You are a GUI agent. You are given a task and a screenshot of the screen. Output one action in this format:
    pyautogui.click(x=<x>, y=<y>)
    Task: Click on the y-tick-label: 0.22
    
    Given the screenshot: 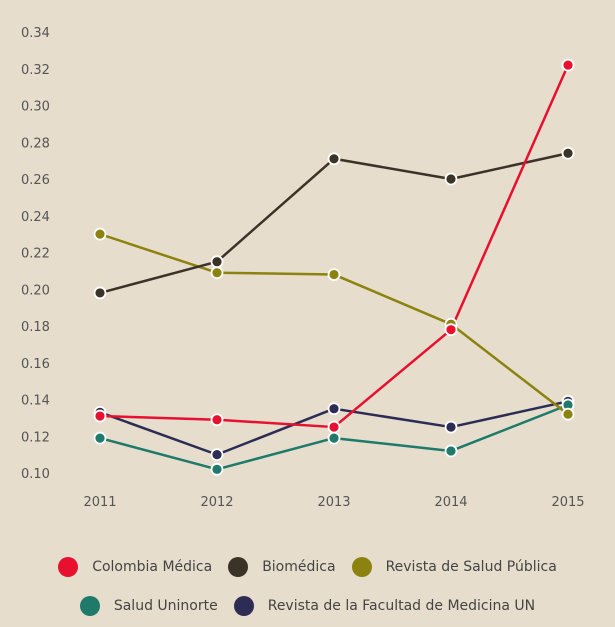 What is the action you would take?
    pyautogui.click(x=35, y=254)
    